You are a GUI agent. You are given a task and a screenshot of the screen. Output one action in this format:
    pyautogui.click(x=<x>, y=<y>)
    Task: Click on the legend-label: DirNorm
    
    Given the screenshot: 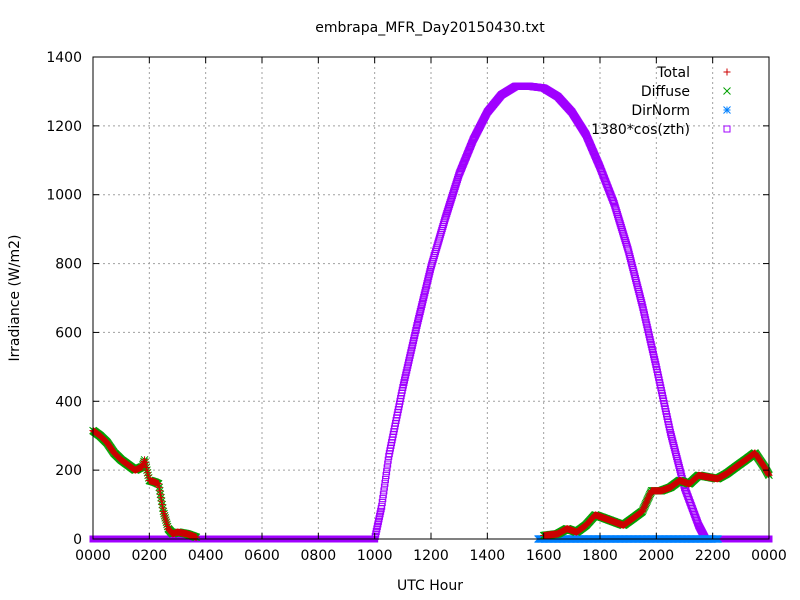 What is the action you would take?
    pyautogui.click(x=660, y=111)
    